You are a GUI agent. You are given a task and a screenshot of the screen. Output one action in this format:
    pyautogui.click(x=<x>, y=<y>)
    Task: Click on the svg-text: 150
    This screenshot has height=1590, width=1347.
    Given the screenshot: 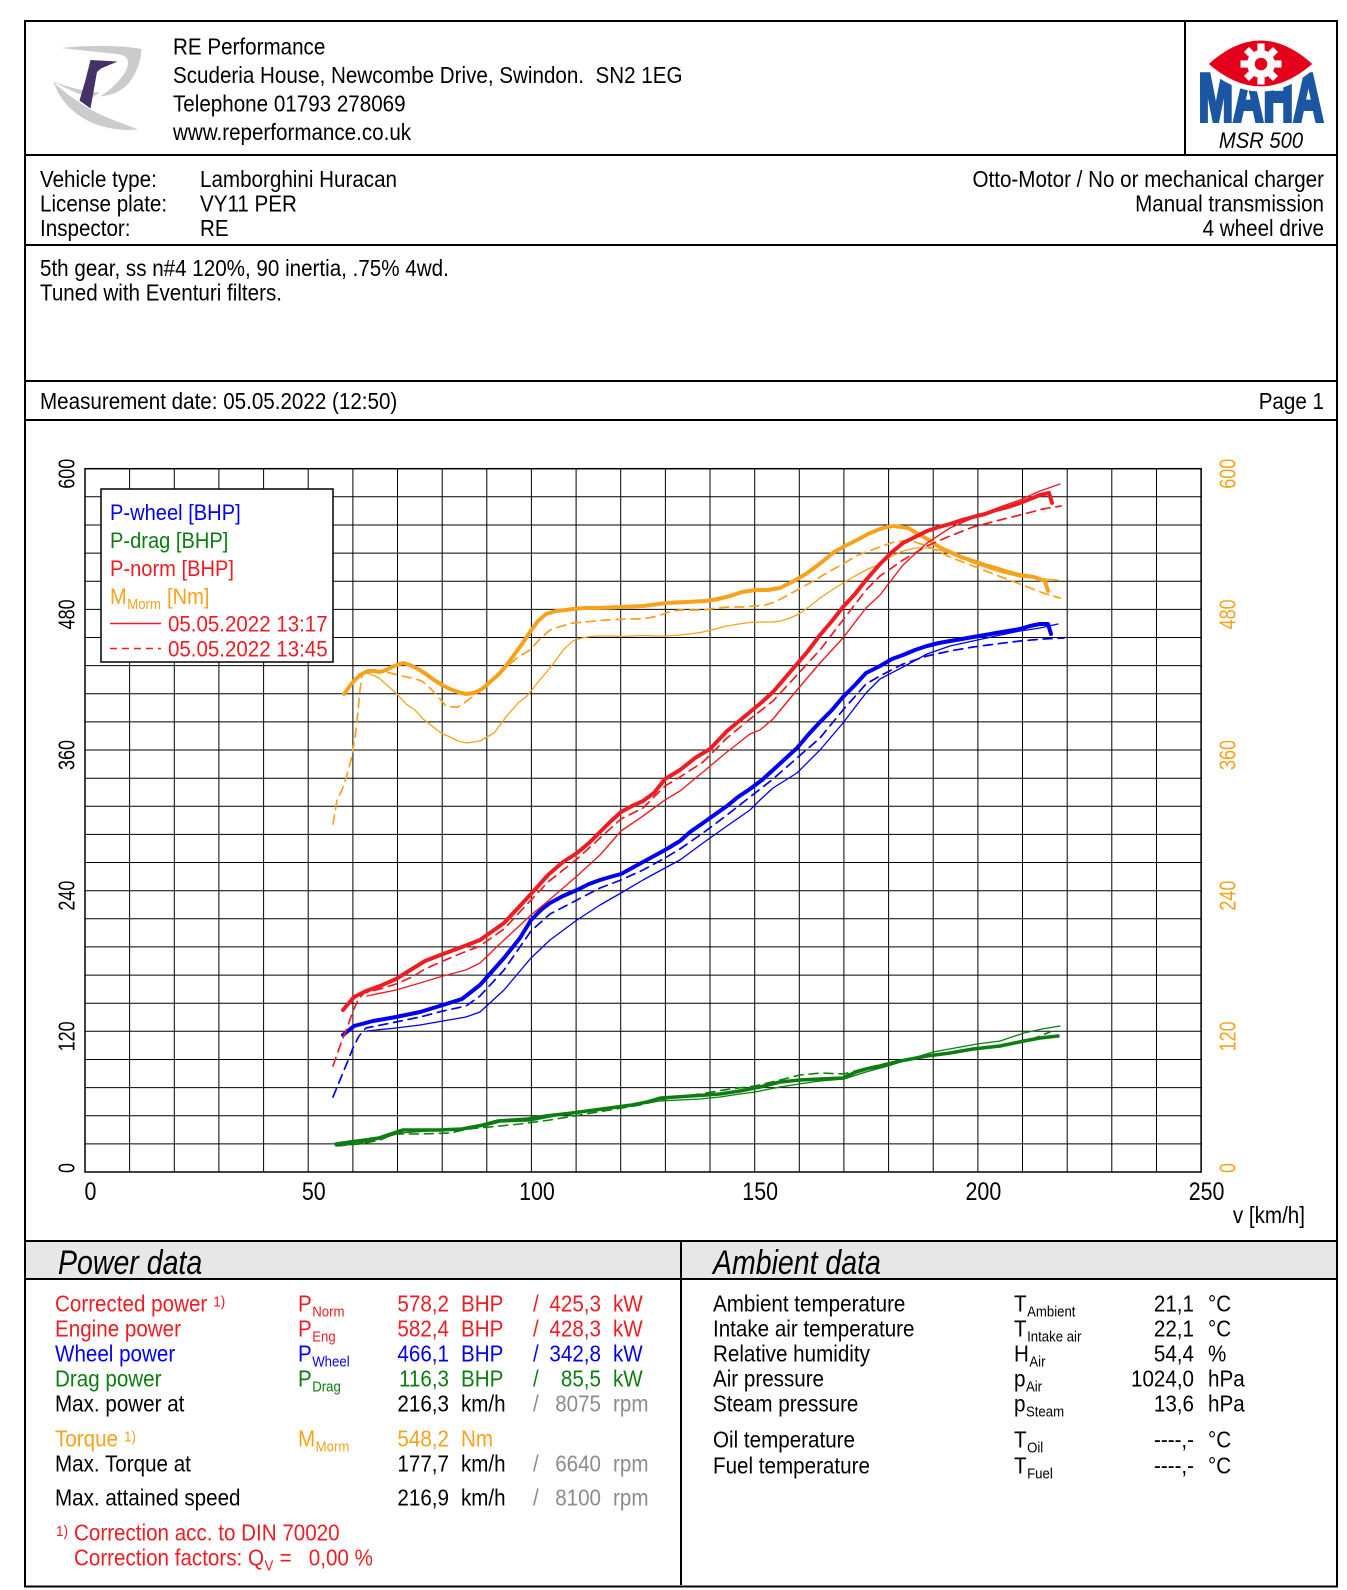 What is the action you would take?
    pyautogui.click(x=760, y=1192)
    